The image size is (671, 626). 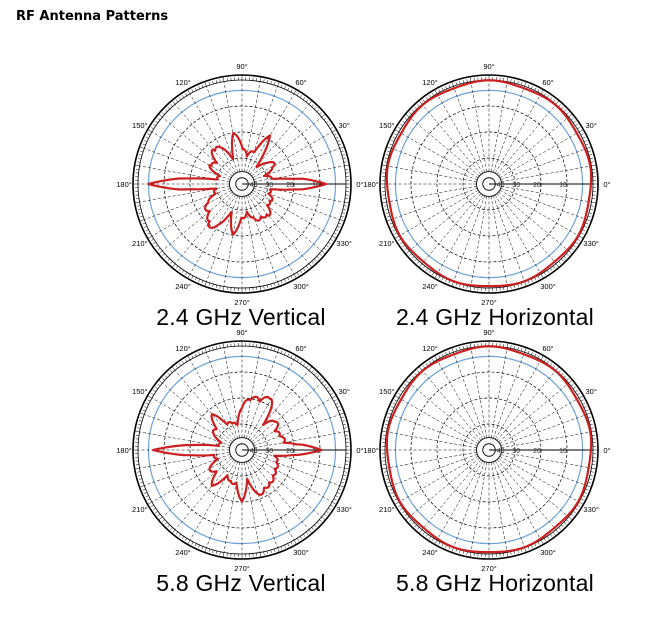 I want to click on radial-tick-label: 40, so click(x=254, y=185).